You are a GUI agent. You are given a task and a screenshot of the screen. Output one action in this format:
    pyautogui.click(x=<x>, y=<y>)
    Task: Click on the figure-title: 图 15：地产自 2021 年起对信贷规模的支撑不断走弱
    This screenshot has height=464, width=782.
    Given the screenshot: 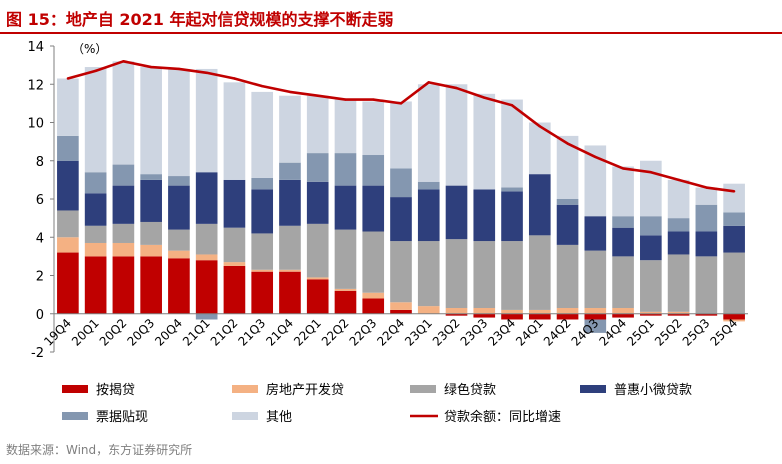 What is the action you would take?
    pyautogui.click(x=200, y=19)
    